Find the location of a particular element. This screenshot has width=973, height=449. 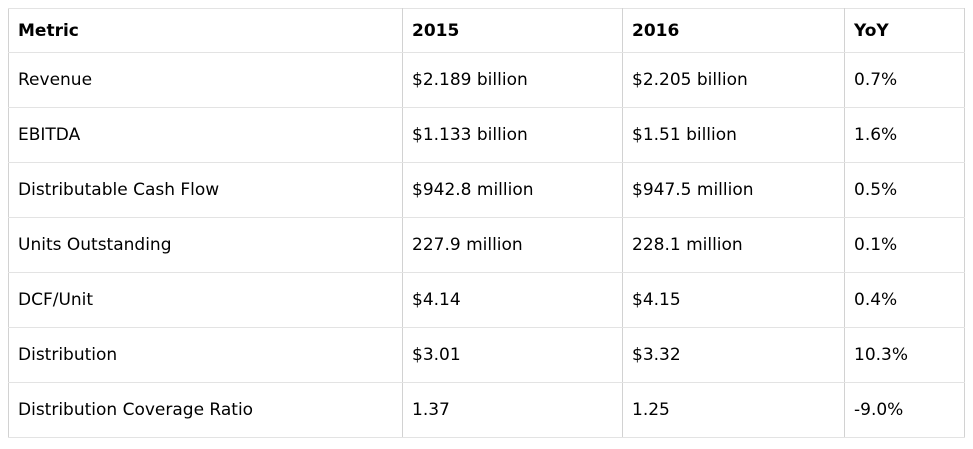

cell-2015-value: $3.01 is located at coordinates (512, 355).